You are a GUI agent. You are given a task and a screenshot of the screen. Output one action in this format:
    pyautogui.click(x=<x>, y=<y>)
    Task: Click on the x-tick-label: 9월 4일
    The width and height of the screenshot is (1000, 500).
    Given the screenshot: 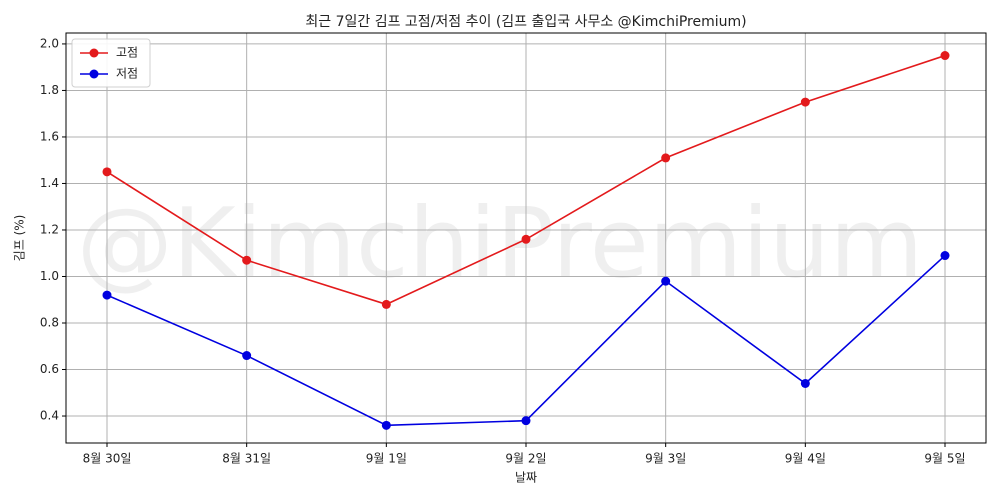 What is the action you would take?
    pyautogui.click(x=805, y=459)
    